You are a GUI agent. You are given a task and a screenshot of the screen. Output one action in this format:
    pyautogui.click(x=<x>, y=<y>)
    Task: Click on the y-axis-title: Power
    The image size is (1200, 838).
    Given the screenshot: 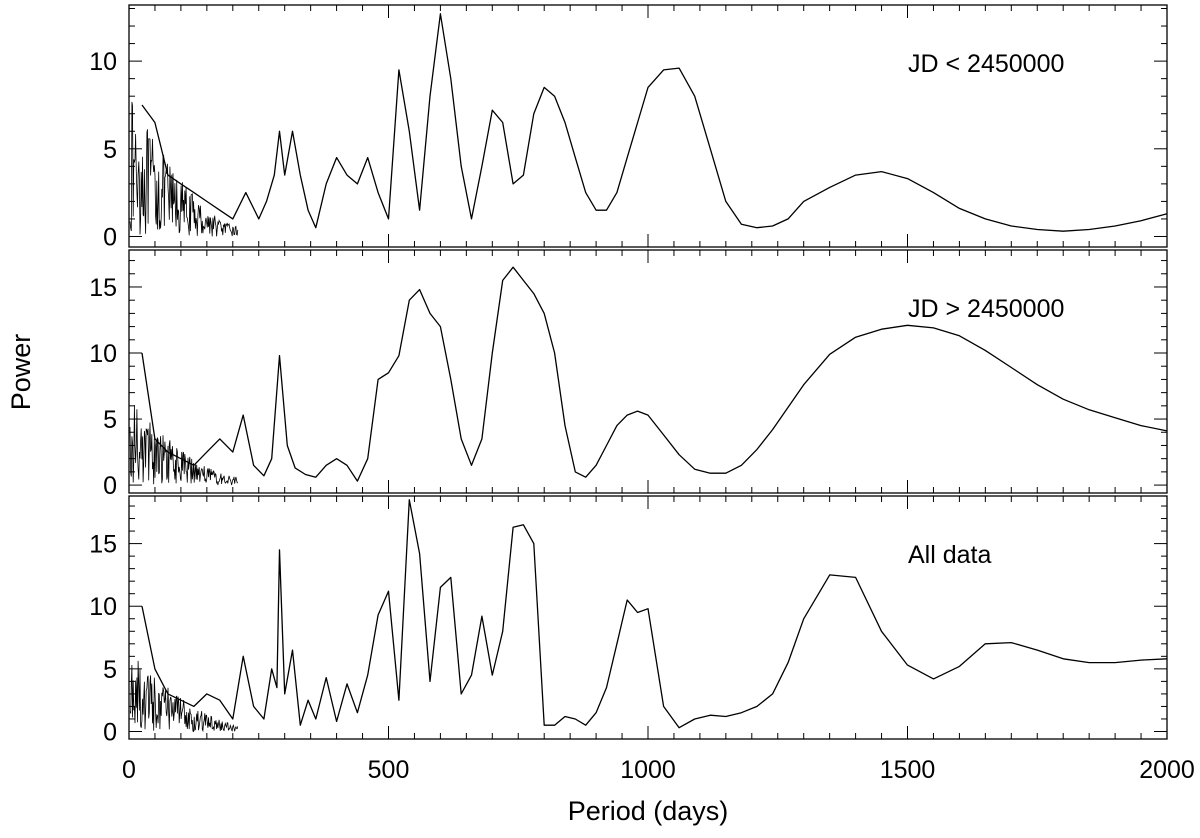 What is the action you would take?
    pyautogui.click(x=21, y=372)
    